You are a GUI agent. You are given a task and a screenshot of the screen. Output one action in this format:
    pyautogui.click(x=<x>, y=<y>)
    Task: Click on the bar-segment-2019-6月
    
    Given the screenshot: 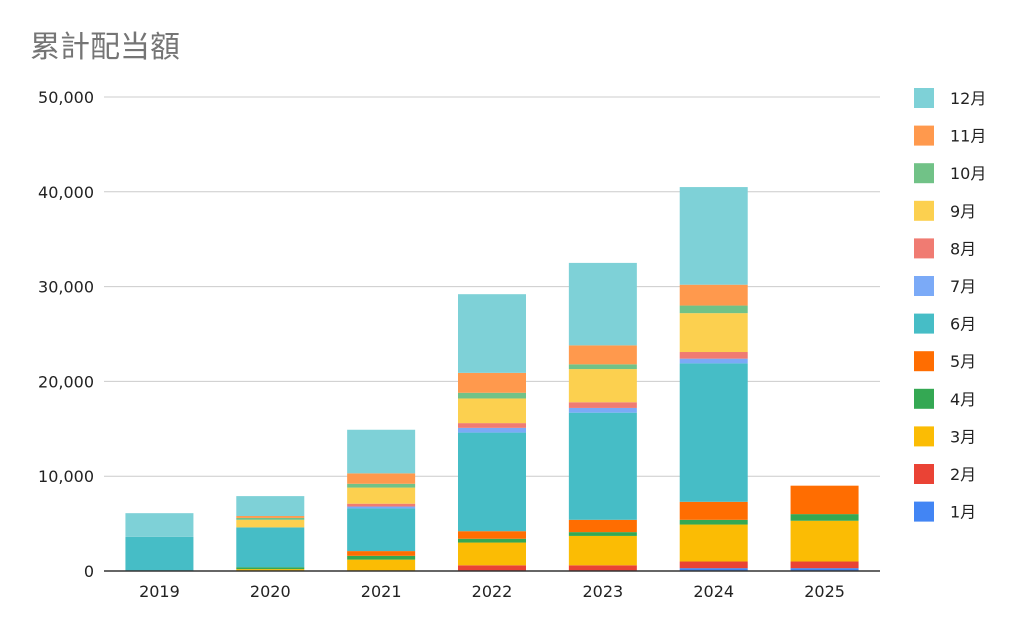 What is the action you would take?
    pyautogui.click(x=159, y=553)
    